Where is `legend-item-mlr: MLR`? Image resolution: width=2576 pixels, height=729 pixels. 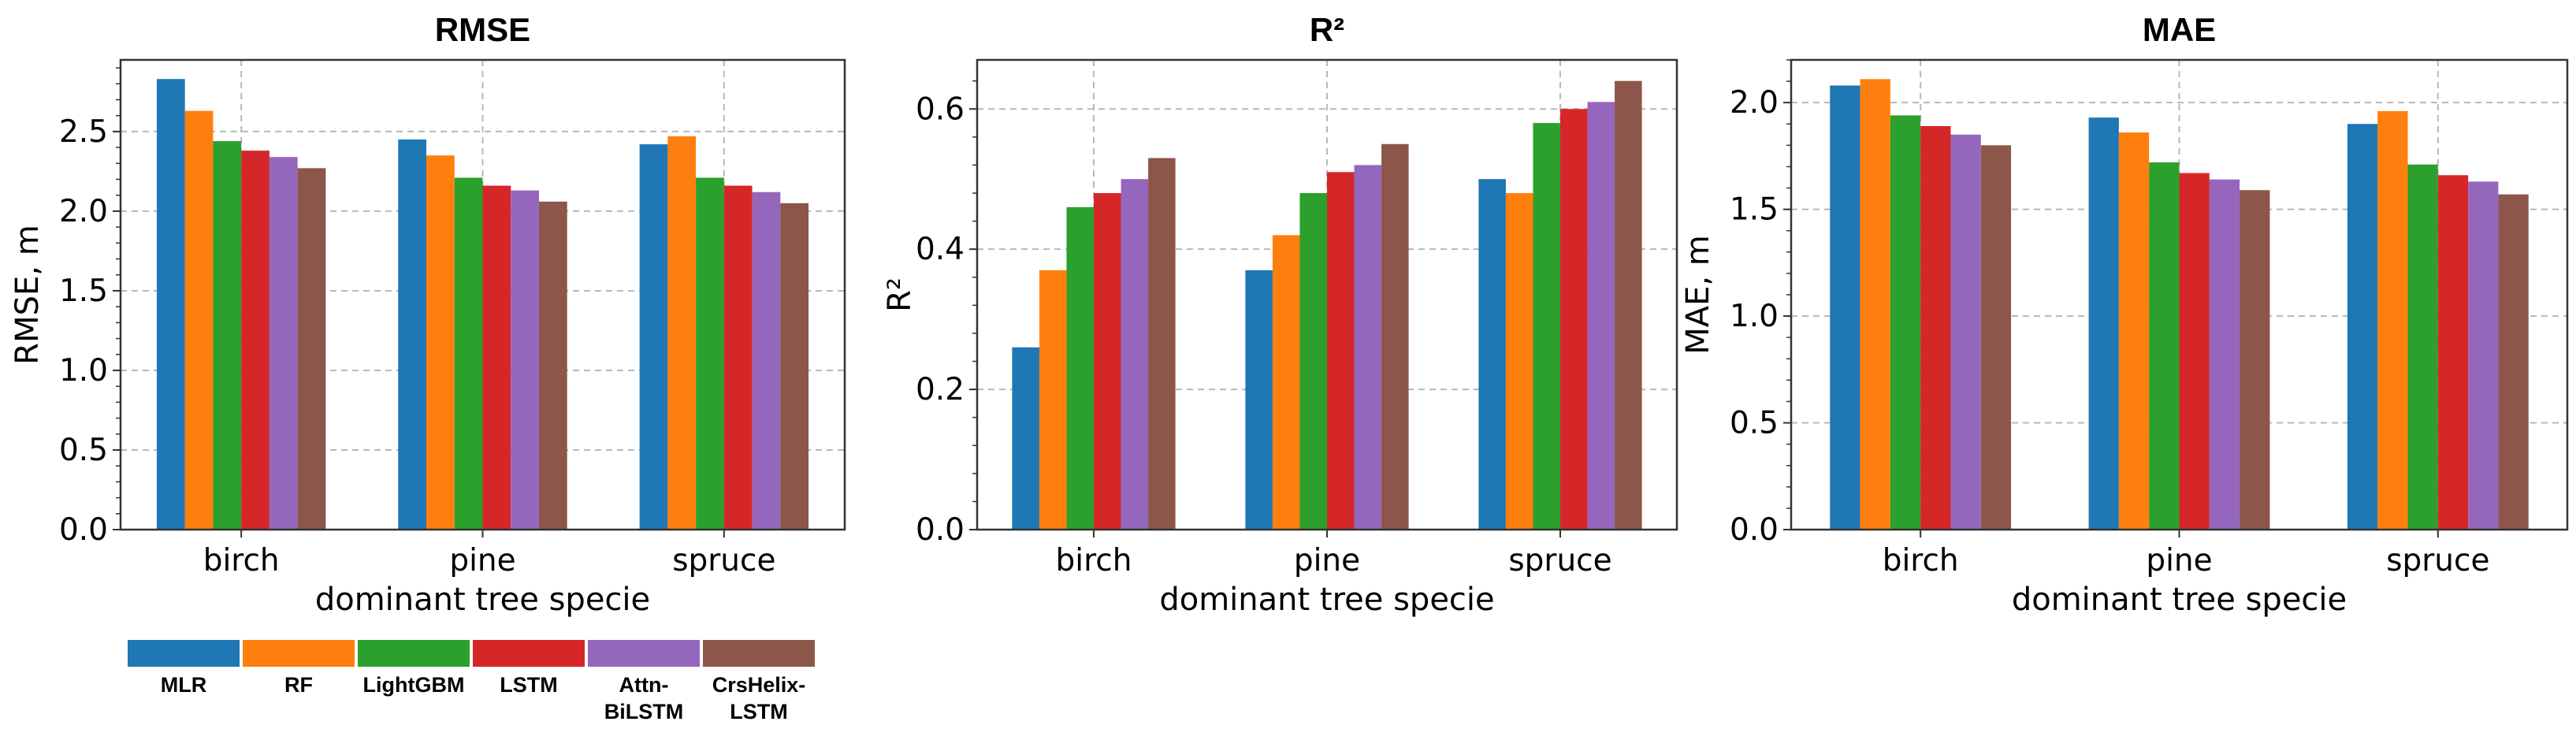
legend-item-mlr: MLR is located at coordinates (184, 668).